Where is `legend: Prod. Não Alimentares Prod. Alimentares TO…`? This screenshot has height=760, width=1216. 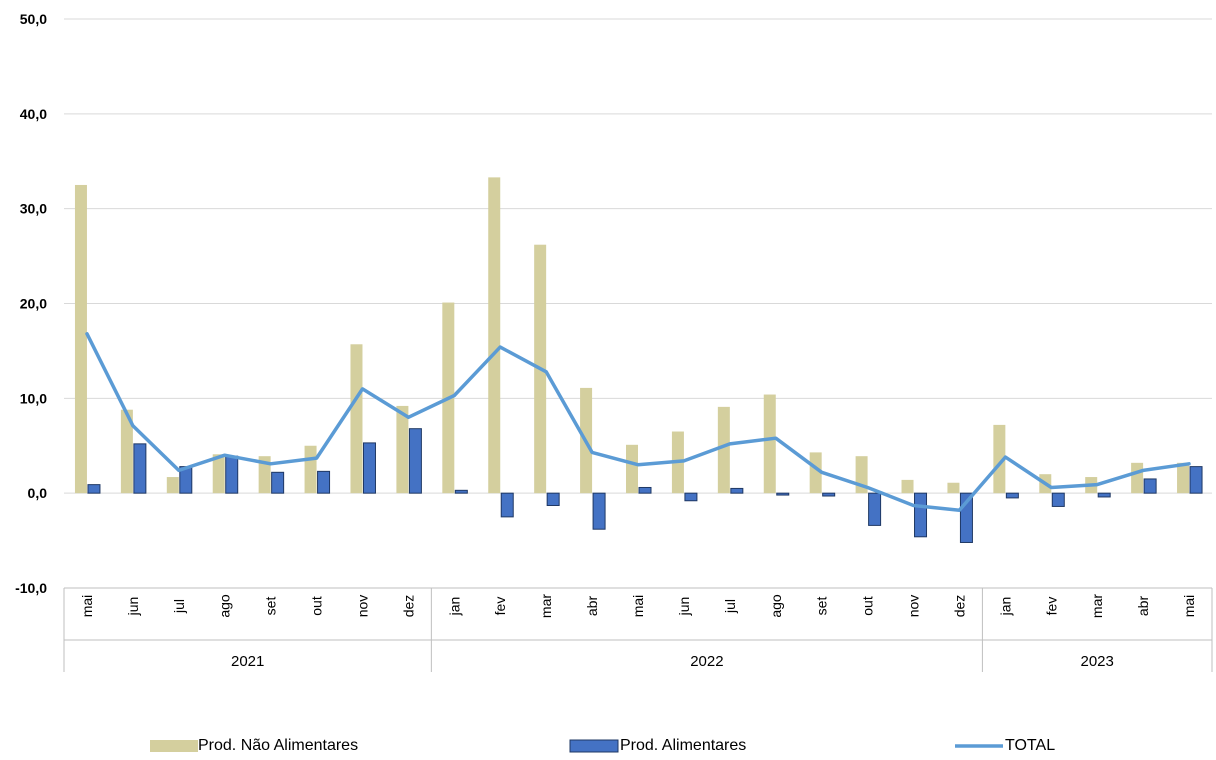 legend: Prod. Não Alimentares Prod. Alimentares TO… is located at coordinates (602, 745).